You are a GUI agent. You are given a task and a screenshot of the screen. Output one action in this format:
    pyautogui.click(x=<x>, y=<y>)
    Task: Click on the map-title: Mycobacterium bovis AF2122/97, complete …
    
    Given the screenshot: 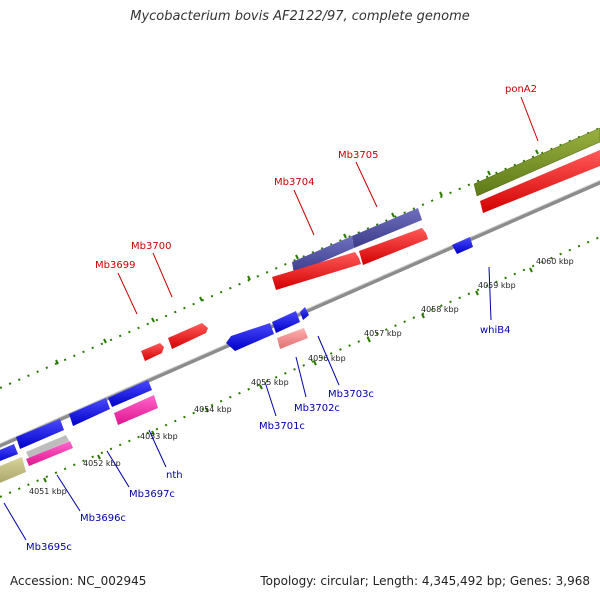 What is the action you would take?
    pyautogui.click(x=300, y=16)
    